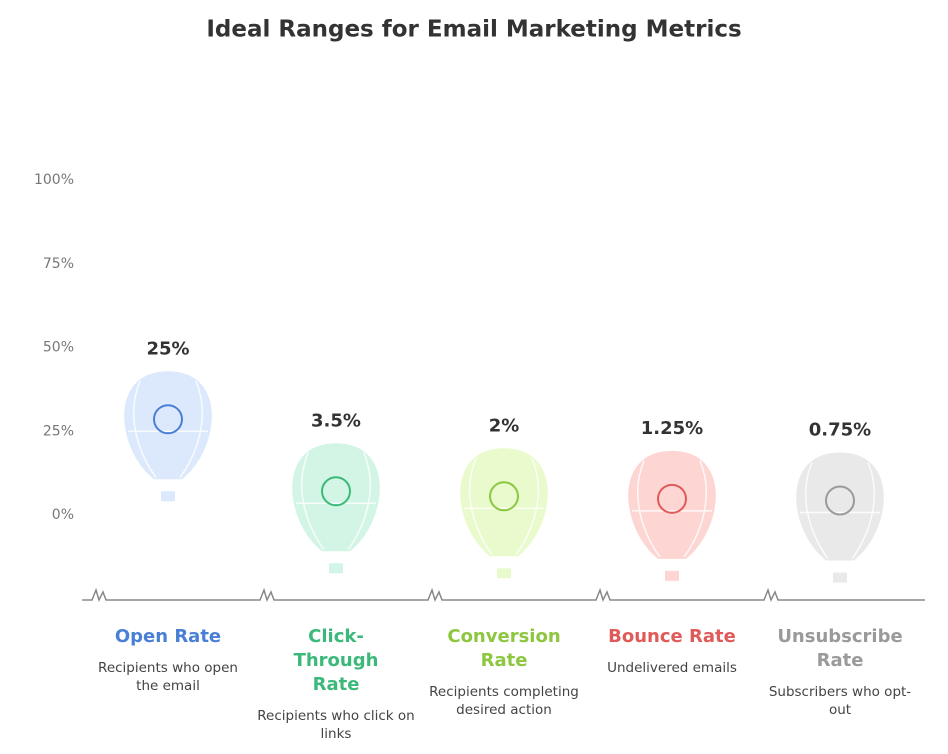  What do you see at coordinates (503, 595) in the screenshot?
I see `ground-line` at bounding box center [503, 595].